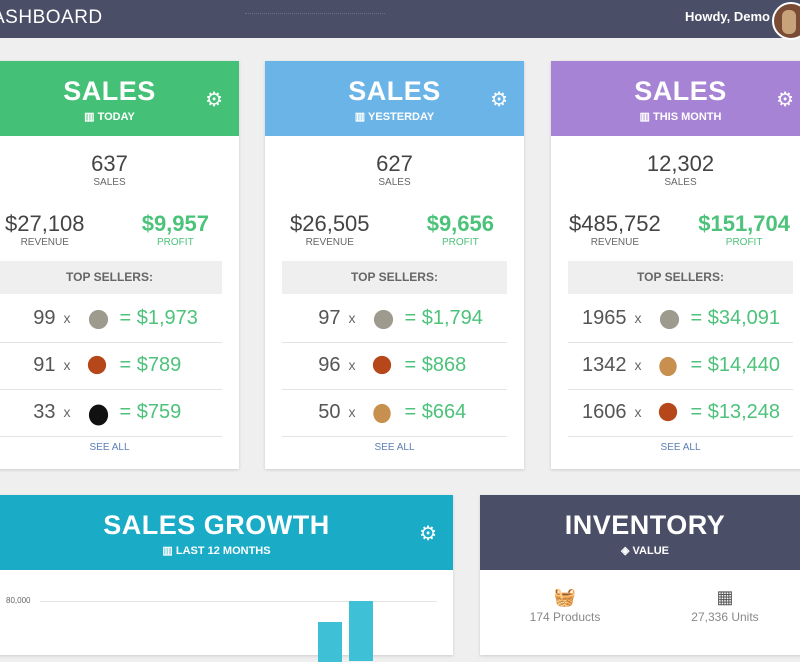 This screenshot has height=662, width=800. Describe the element at coordinates (680, 163) in the screenshot. I see `sales-count: 12,302` at that location.